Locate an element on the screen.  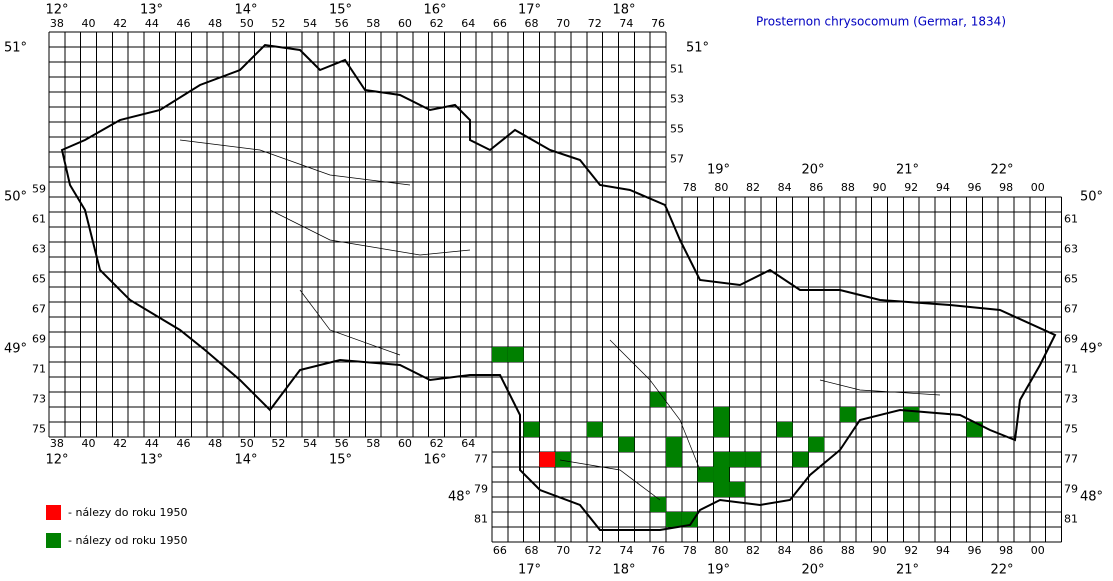
column-label: 42 is located at coordinates (120, 443).